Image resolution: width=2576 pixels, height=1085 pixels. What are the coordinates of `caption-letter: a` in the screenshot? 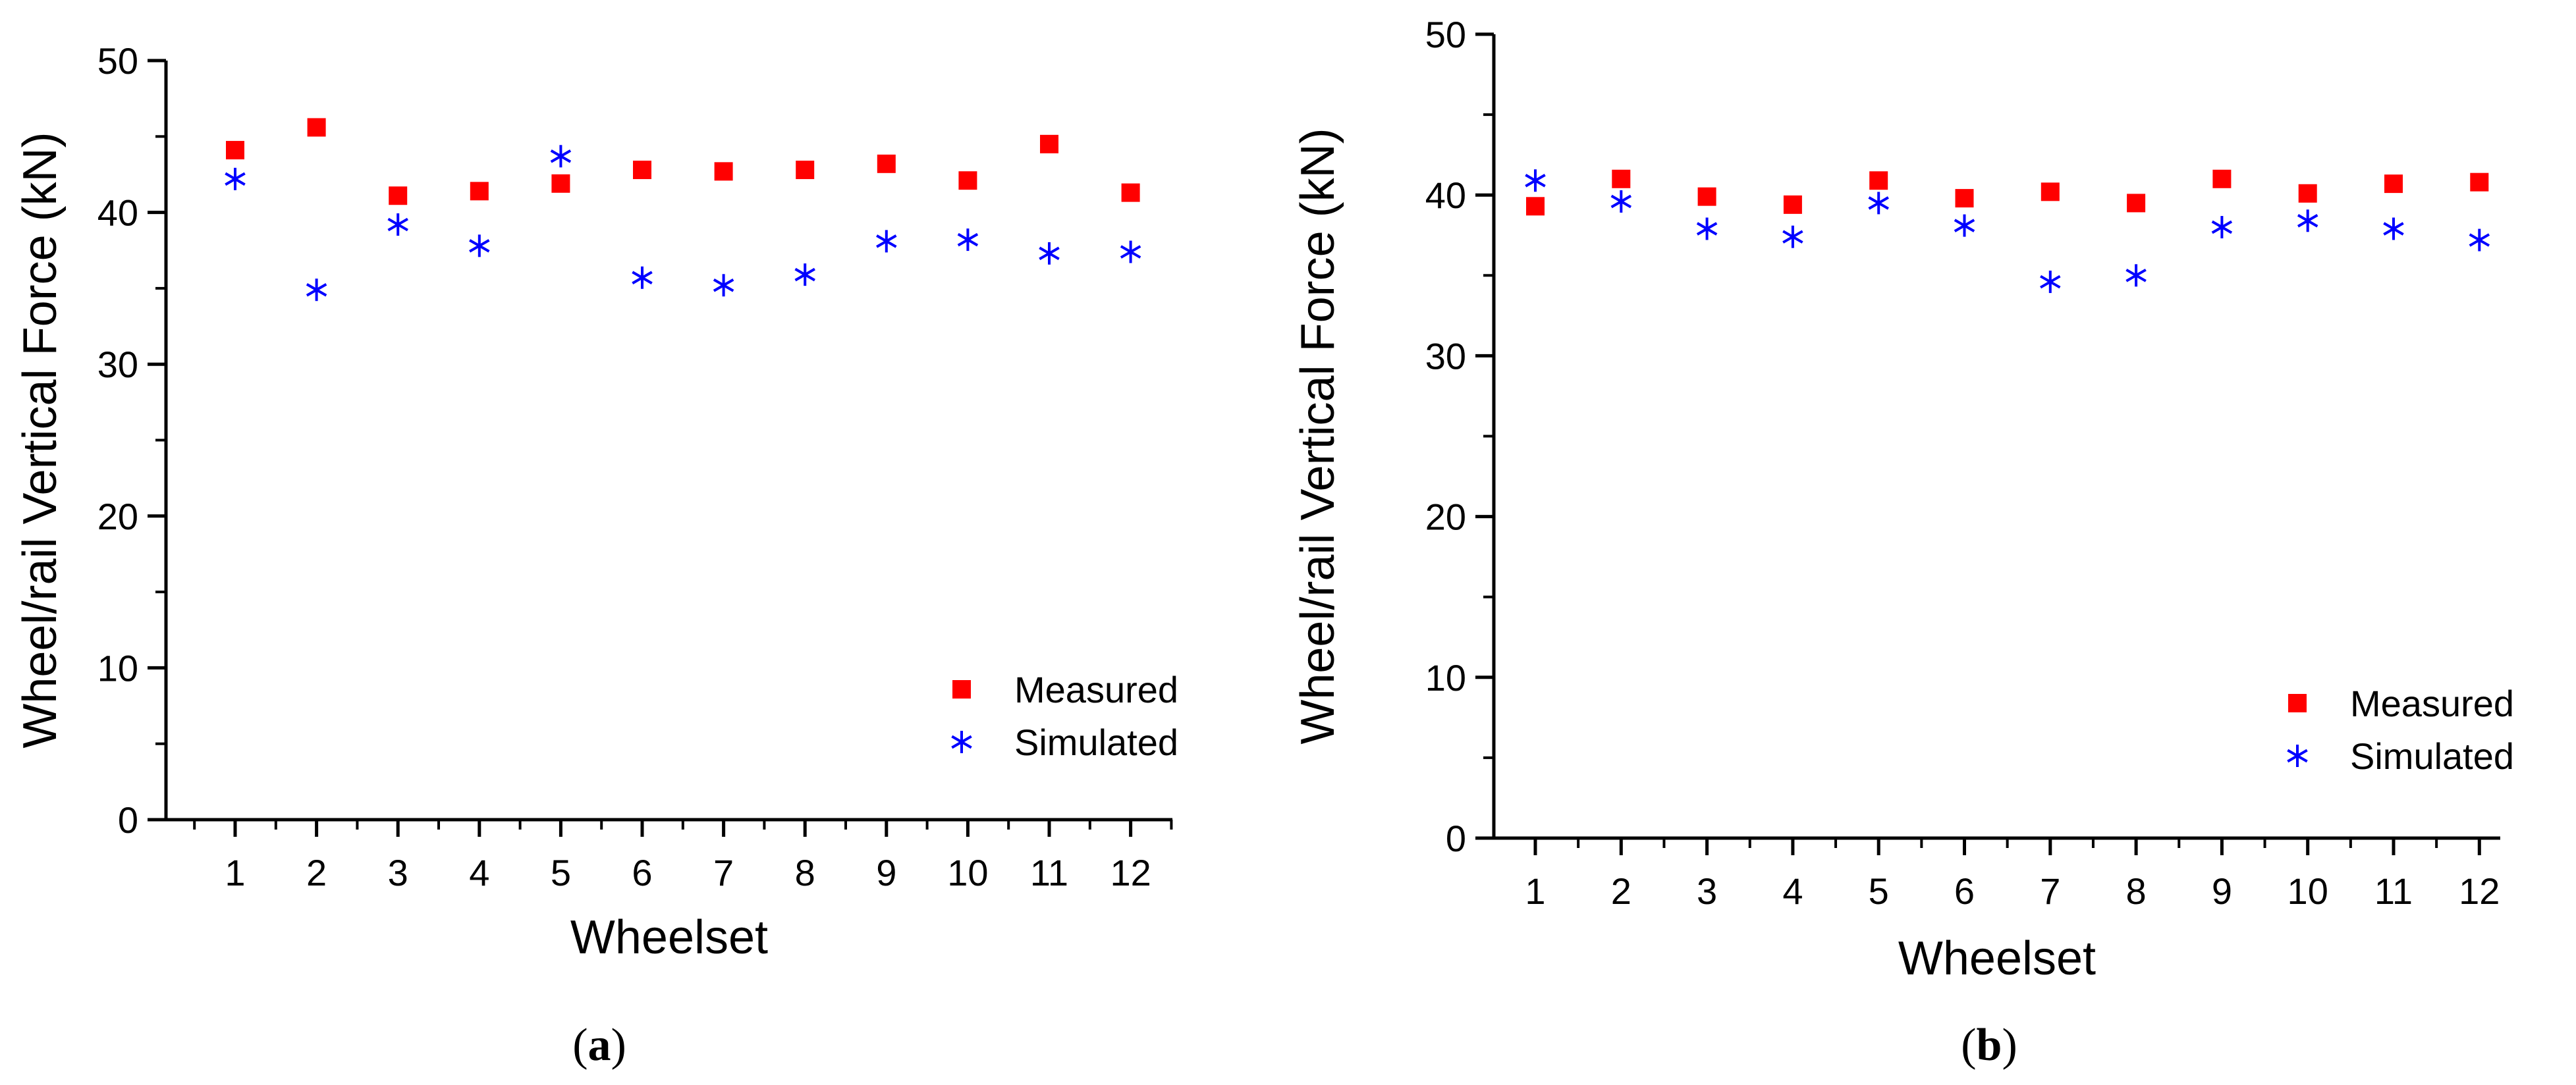 It's located at (599, 1045).